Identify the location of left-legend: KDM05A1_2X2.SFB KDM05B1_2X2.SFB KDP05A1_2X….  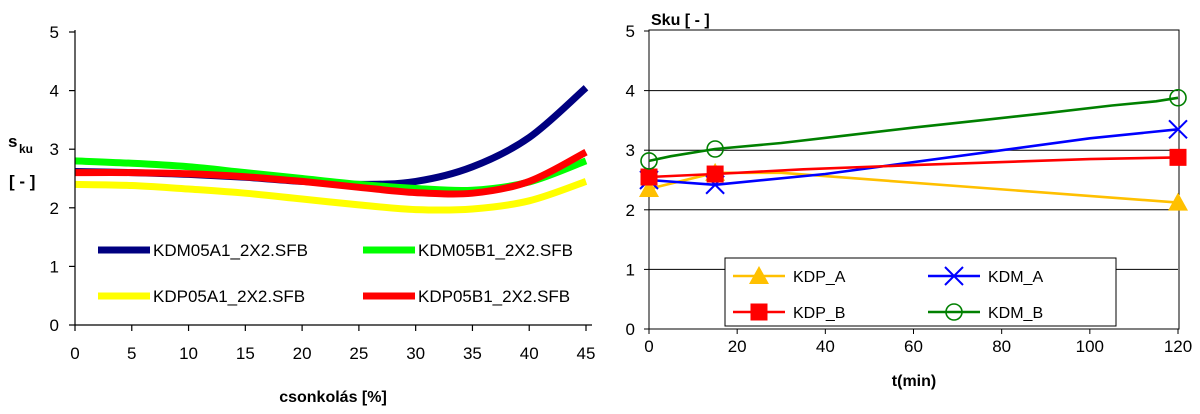
(335, 273).